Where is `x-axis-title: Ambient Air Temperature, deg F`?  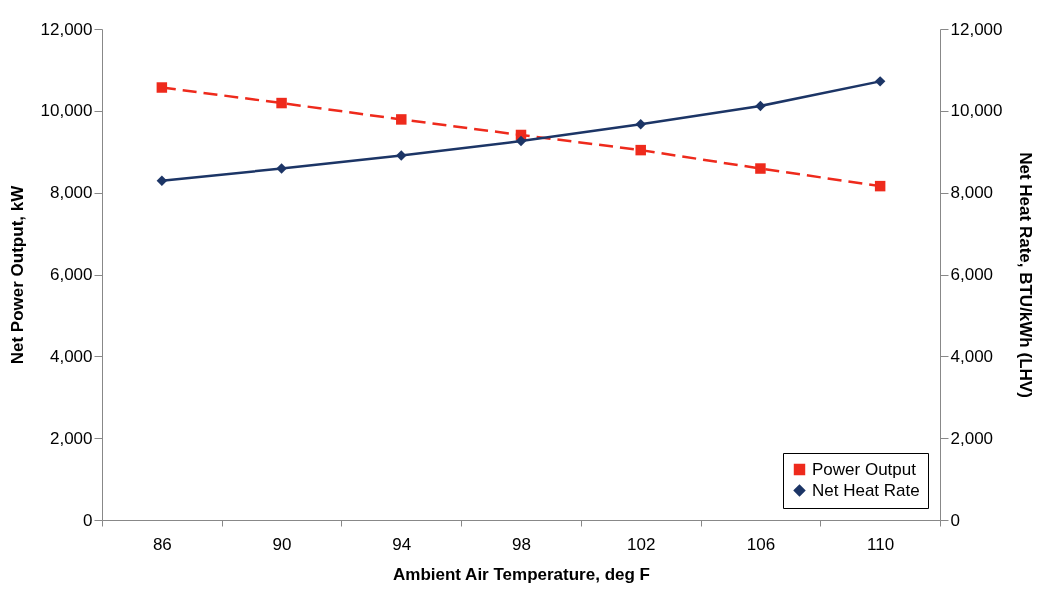
x-axis-title: Ambient Air Temperature, deg F is located at coordinates (521, 574).